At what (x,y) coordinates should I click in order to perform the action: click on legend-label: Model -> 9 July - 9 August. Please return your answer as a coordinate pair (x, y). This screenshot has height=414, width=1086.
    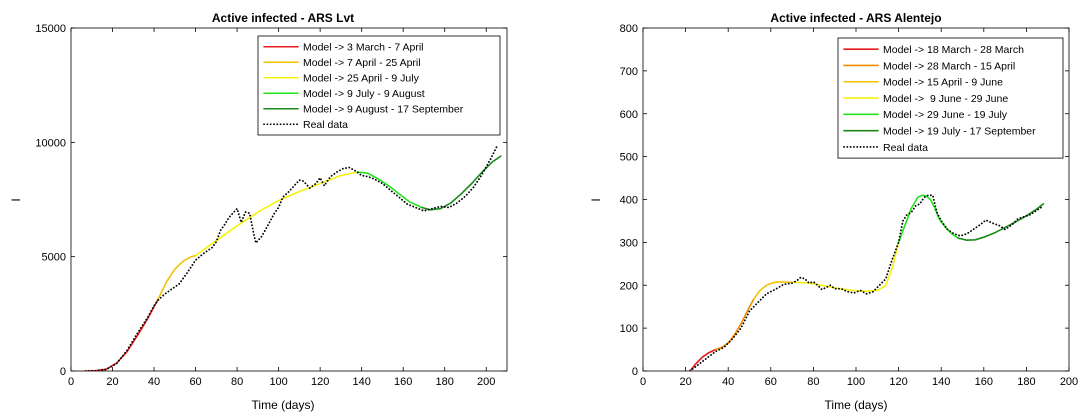
    Looking at the image, I should click on (364, 94).